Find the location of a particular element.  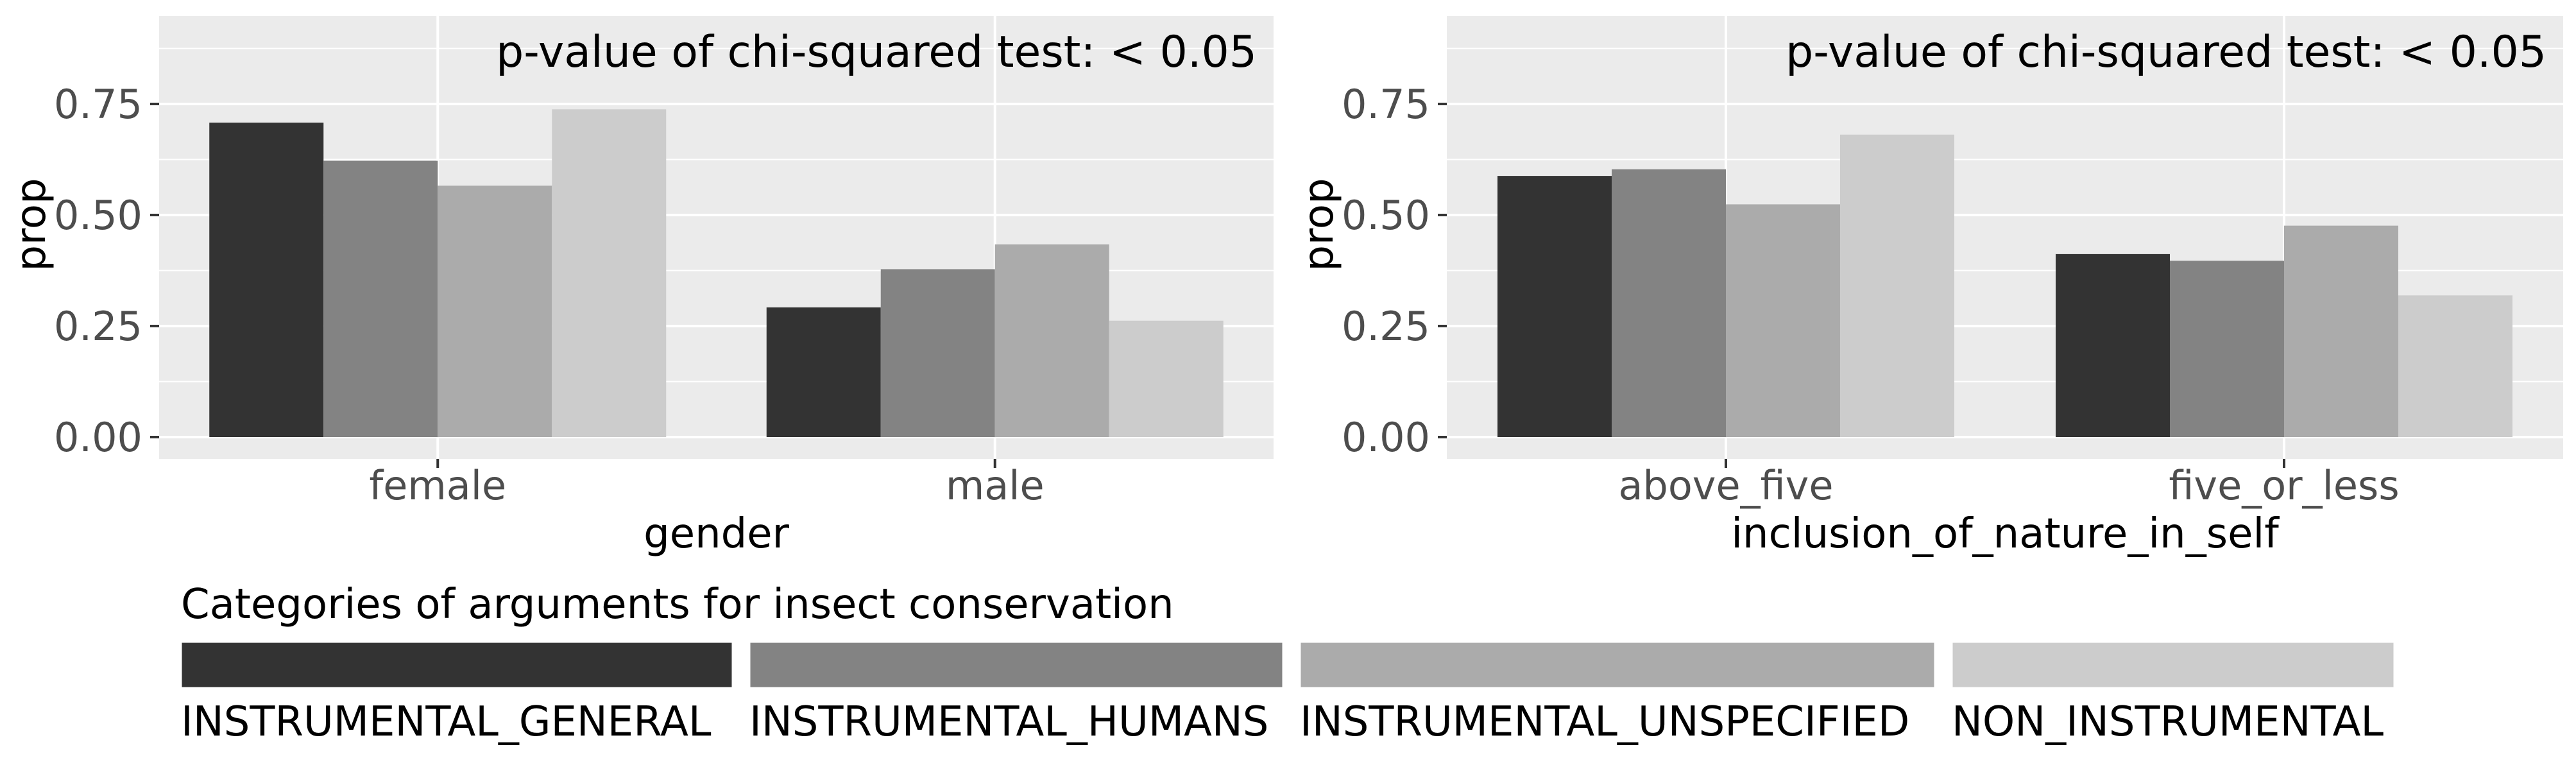

bar-instrumental-humans-five-or-less is located at coordinates (2227, 349).